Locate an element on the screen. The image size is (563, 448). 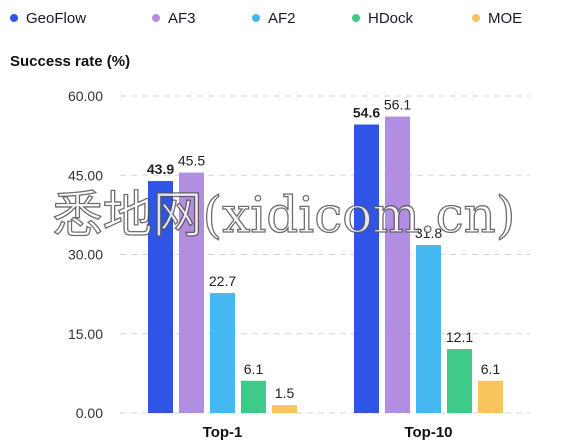
data-label-hdock-top-1: 6.1 is located at coordinates (254, 369).